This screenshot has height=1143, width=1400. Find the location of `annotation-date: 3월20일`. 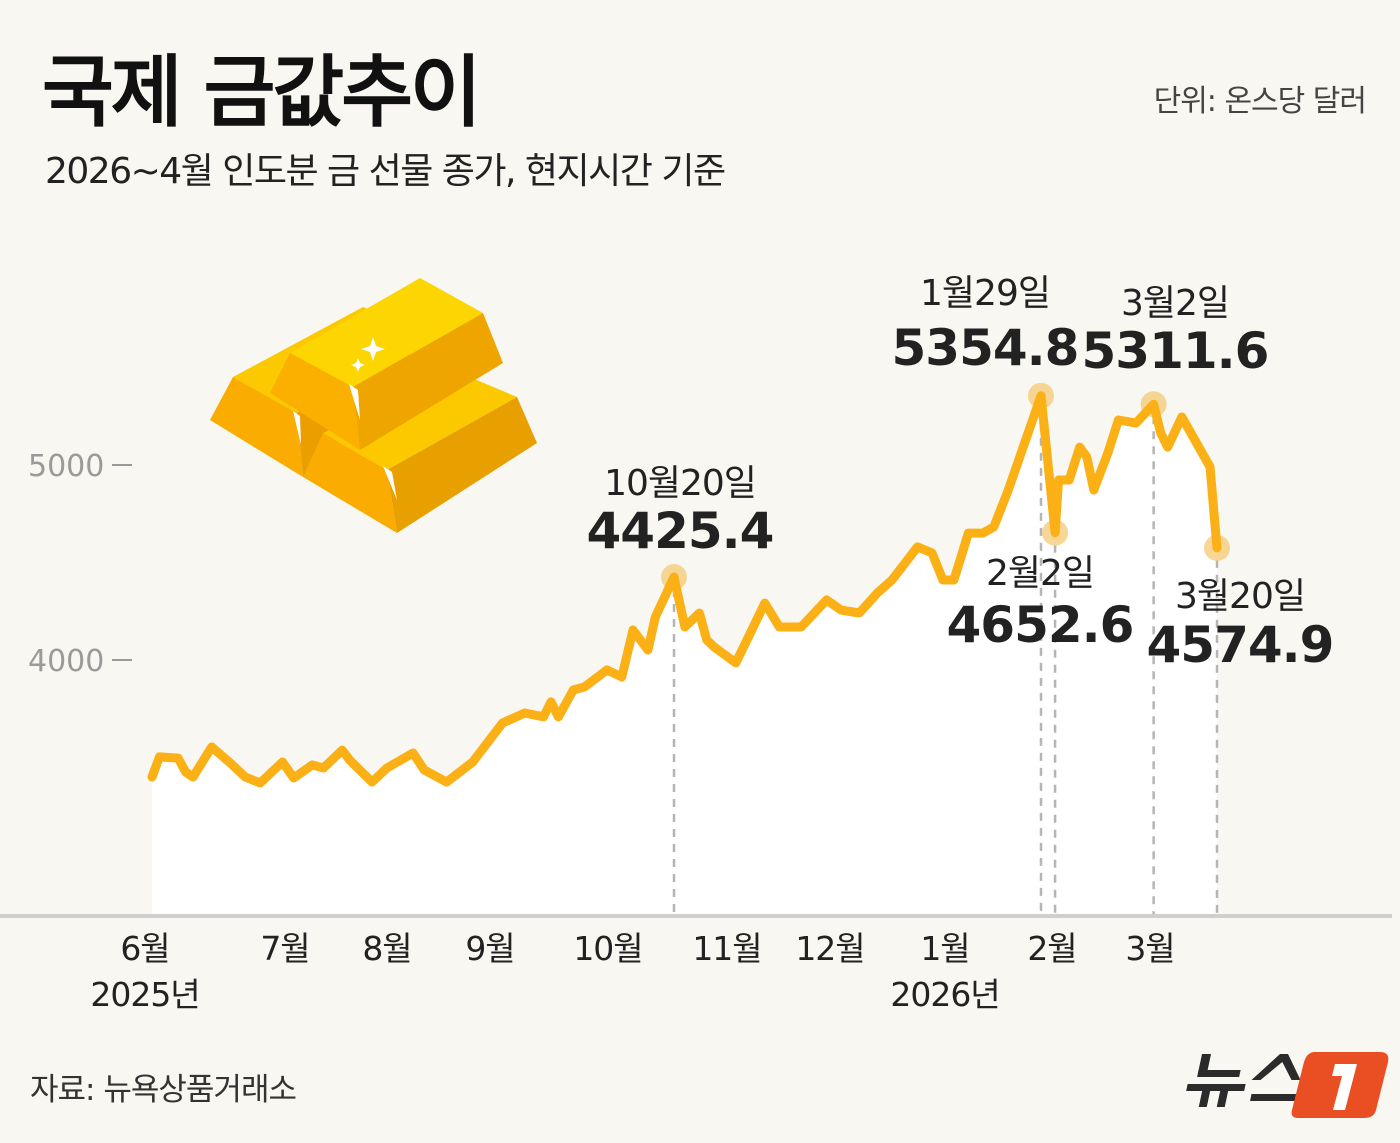

annotation-date: 3월20일 is located at coordinates (1240, 596).